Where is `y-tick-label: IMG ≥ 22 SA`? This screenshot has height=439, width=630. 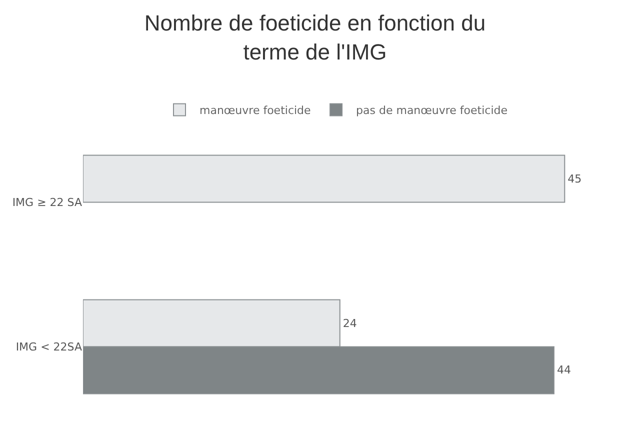
y-tick-label: IMG ≥ 22 SA is located at coordinates (47, 203).